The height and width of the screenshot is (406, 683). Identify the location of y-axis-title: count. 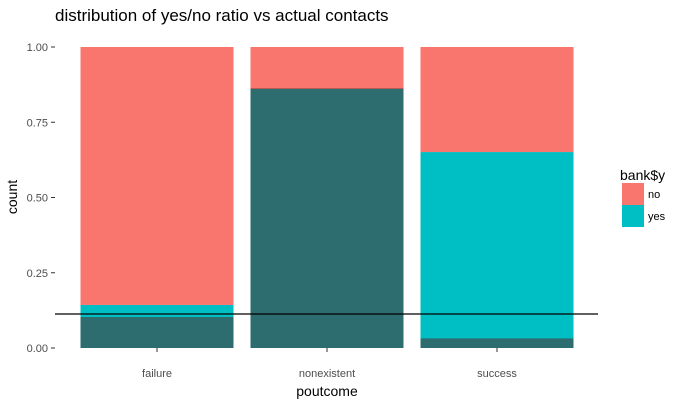
(12, 197).